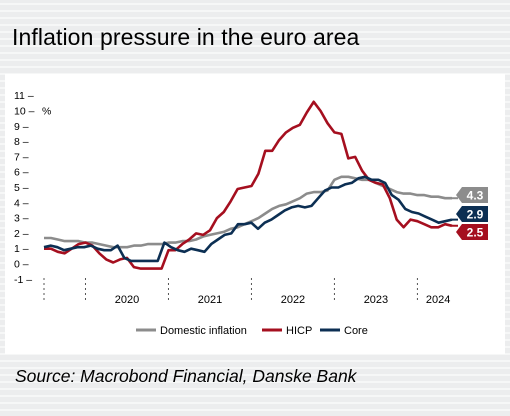 The image size is (510, 416). What do you see at coordinates (21, 142) in the screenshot?
I see `y-tick-label: 8 –` at bounding box center [21, 142].